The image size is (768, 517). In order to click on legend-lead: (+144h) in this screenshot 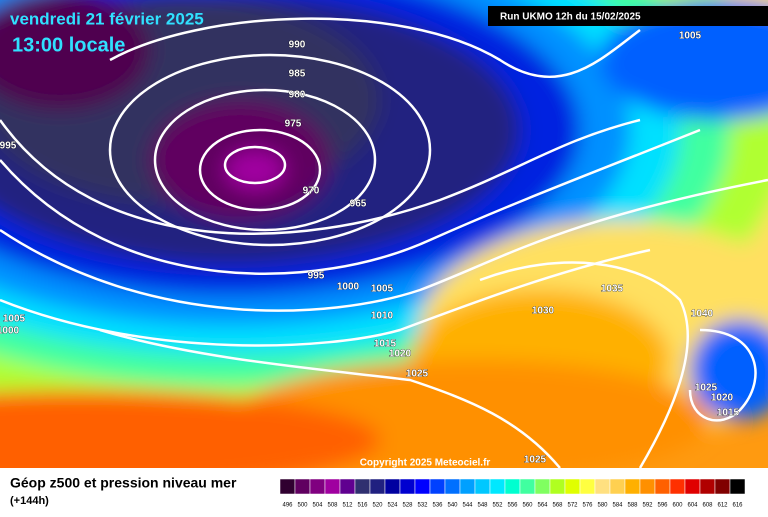, I will do `click(29, 501)`.